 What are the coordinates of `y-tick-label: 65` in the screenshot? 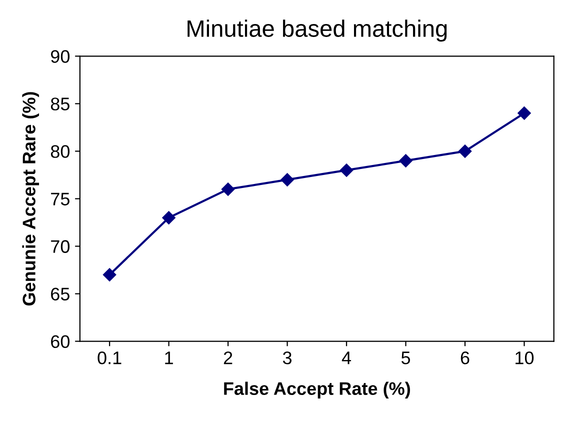 It's located at (60, 294).